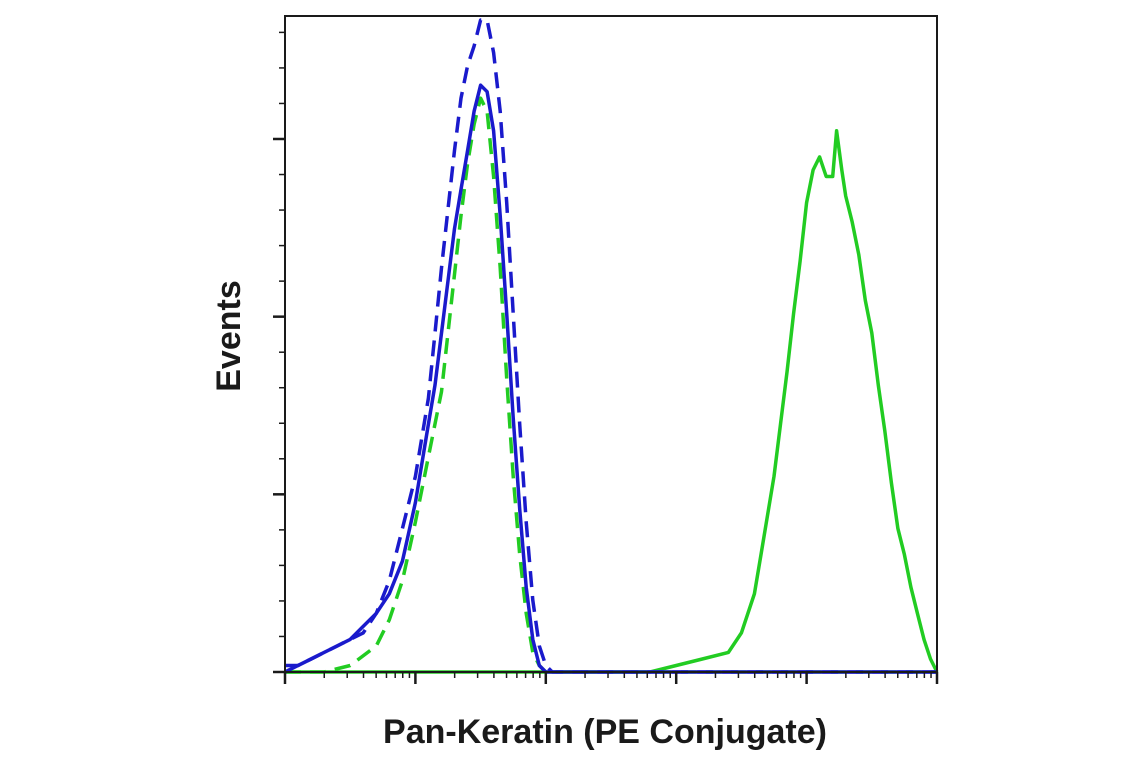 The width and height of the screenshot is (1141, 768). Describe the element at coordinates (605, 732) in the screenshot. I see `x-axis-title: Pan-Keratin (PE Conjugate)` at that location.